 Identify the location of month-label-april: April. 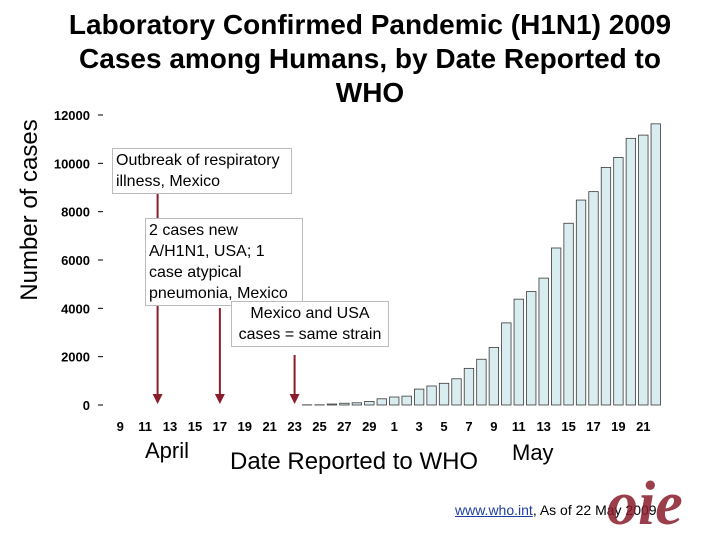
(167, 450).